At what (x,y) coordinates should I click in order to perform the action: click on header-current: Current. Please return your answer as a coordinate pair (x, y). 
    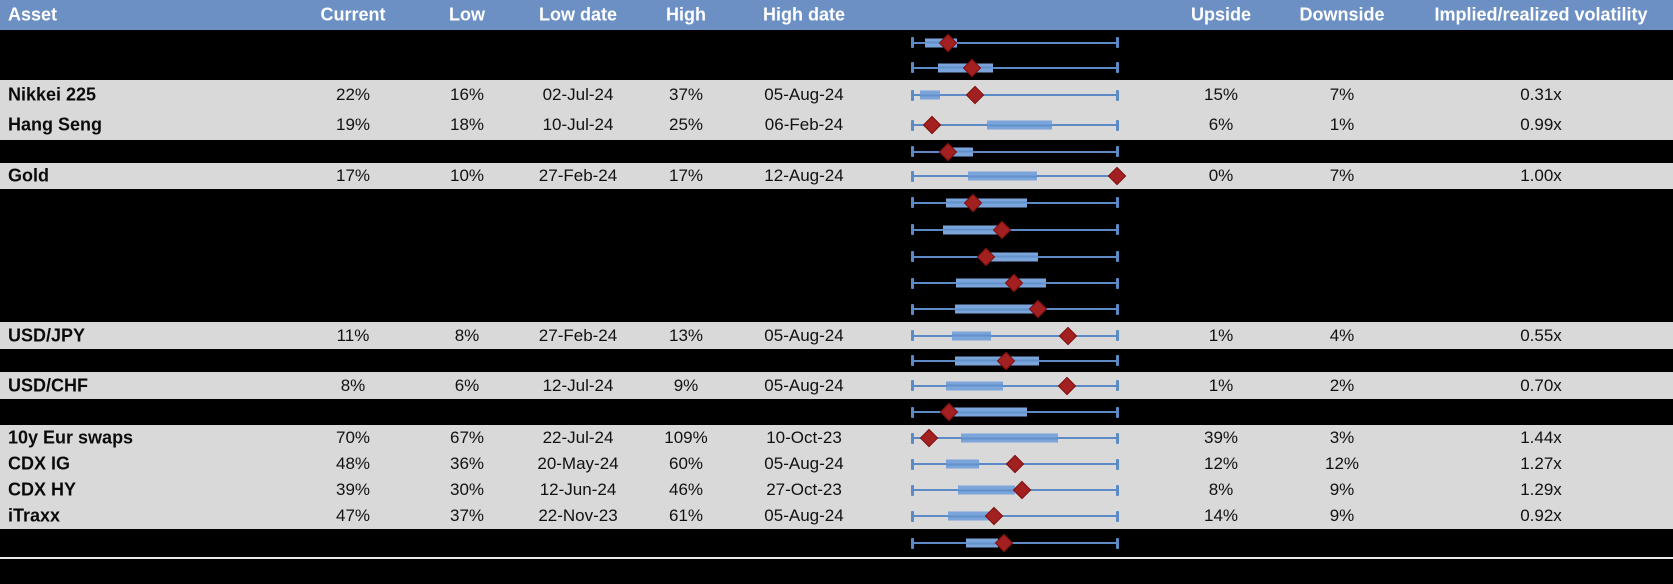
    Looking at the image, I should click on (353, 14).